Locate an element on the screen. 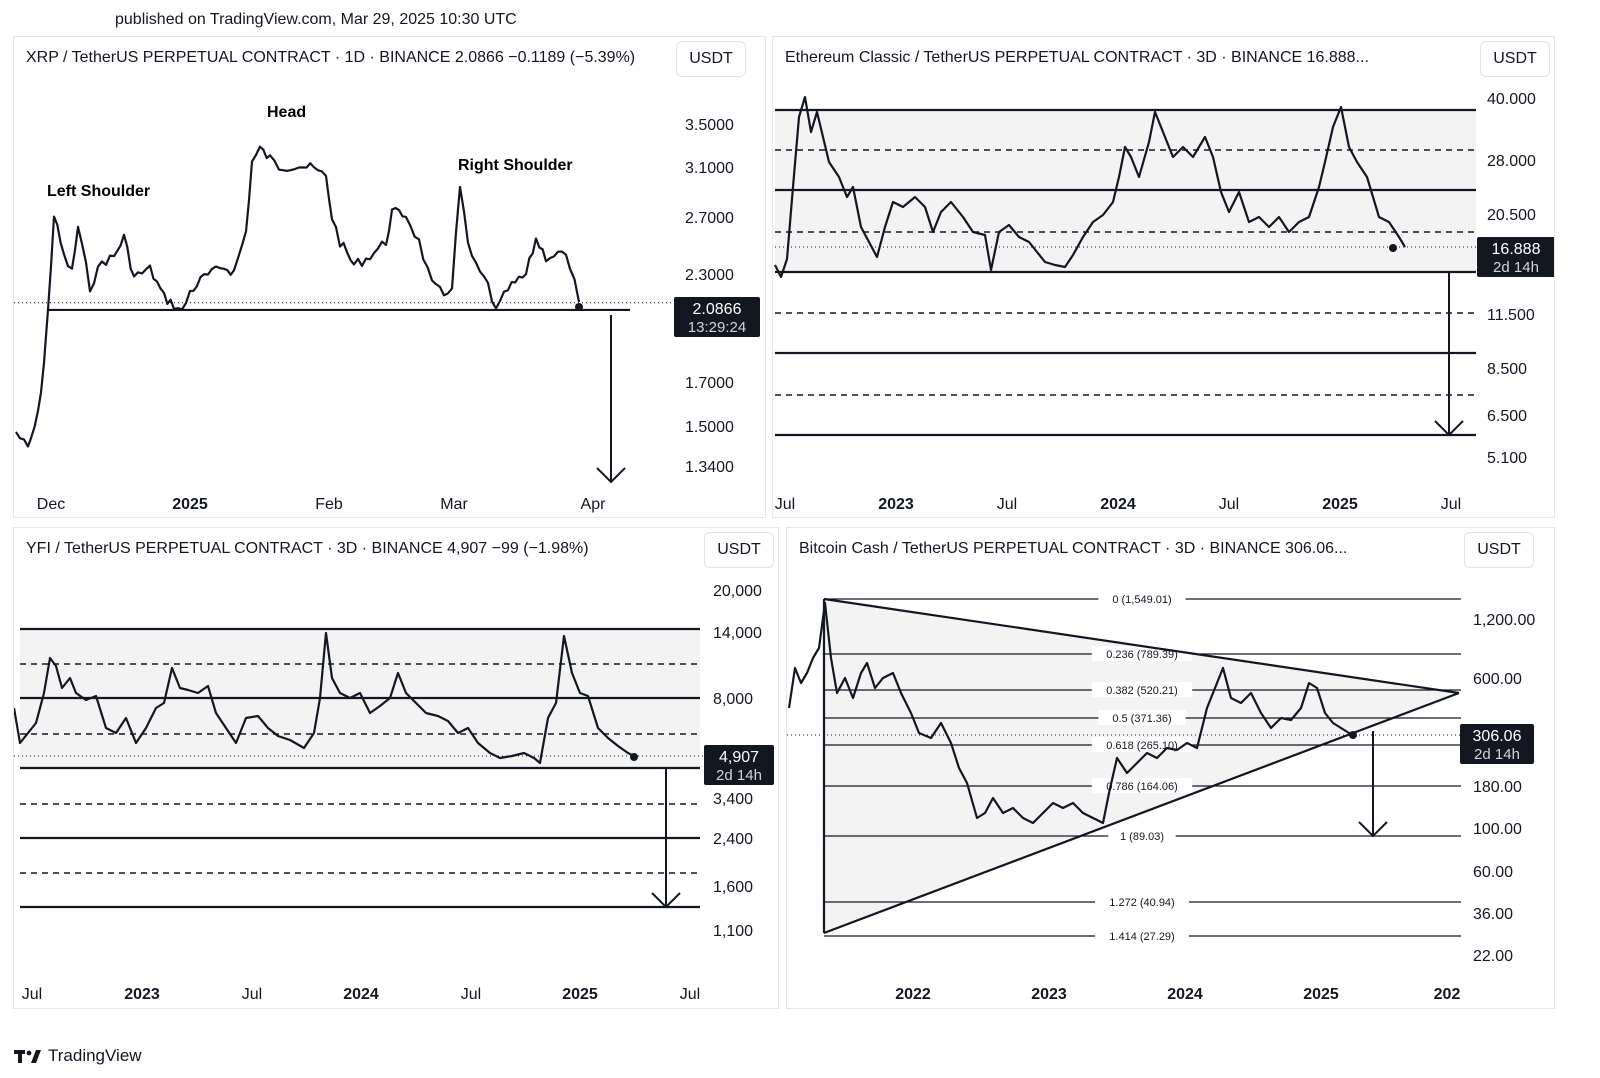  last-price-value: 306.06 is located at coordinates (1497, 736).